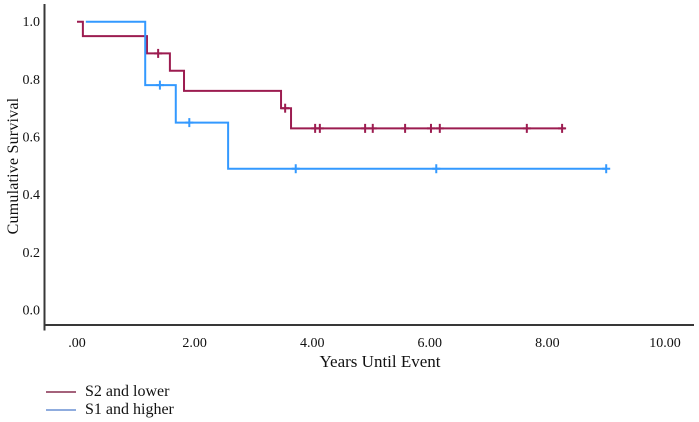  Describe the element at coordinates (32, 80) in the screenshot. I see `y-tick-label: 0.8` at that location.